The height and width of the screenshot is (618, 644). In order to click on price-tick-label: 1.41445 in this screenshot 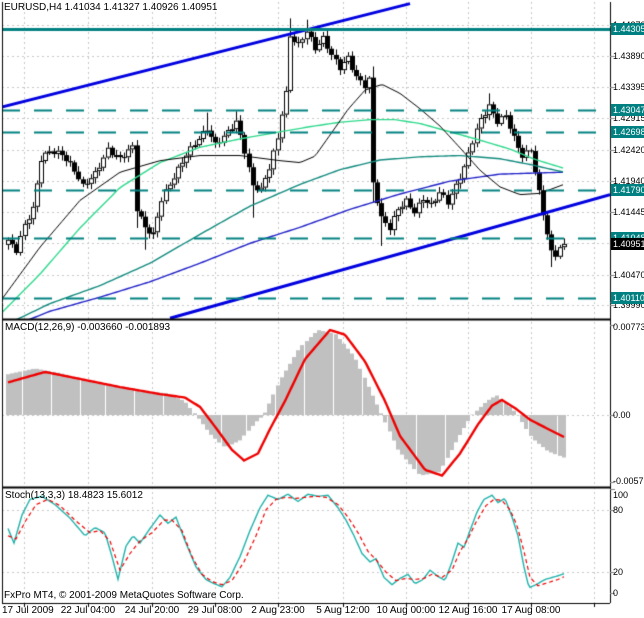, I will do `click(628, 212)`.